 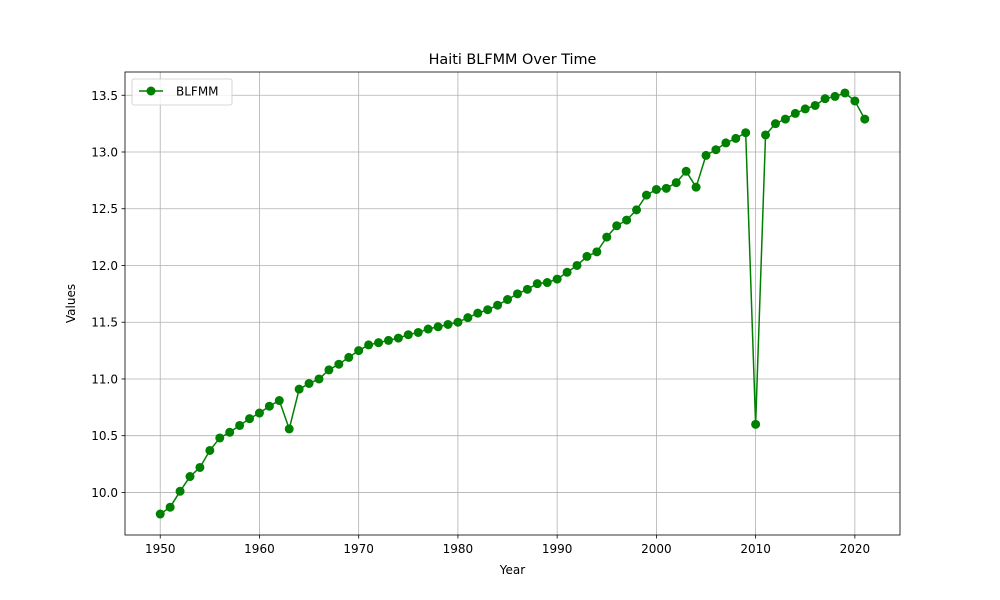 I want to click on x-tick-label: 2010, so click(x=755, y=549).